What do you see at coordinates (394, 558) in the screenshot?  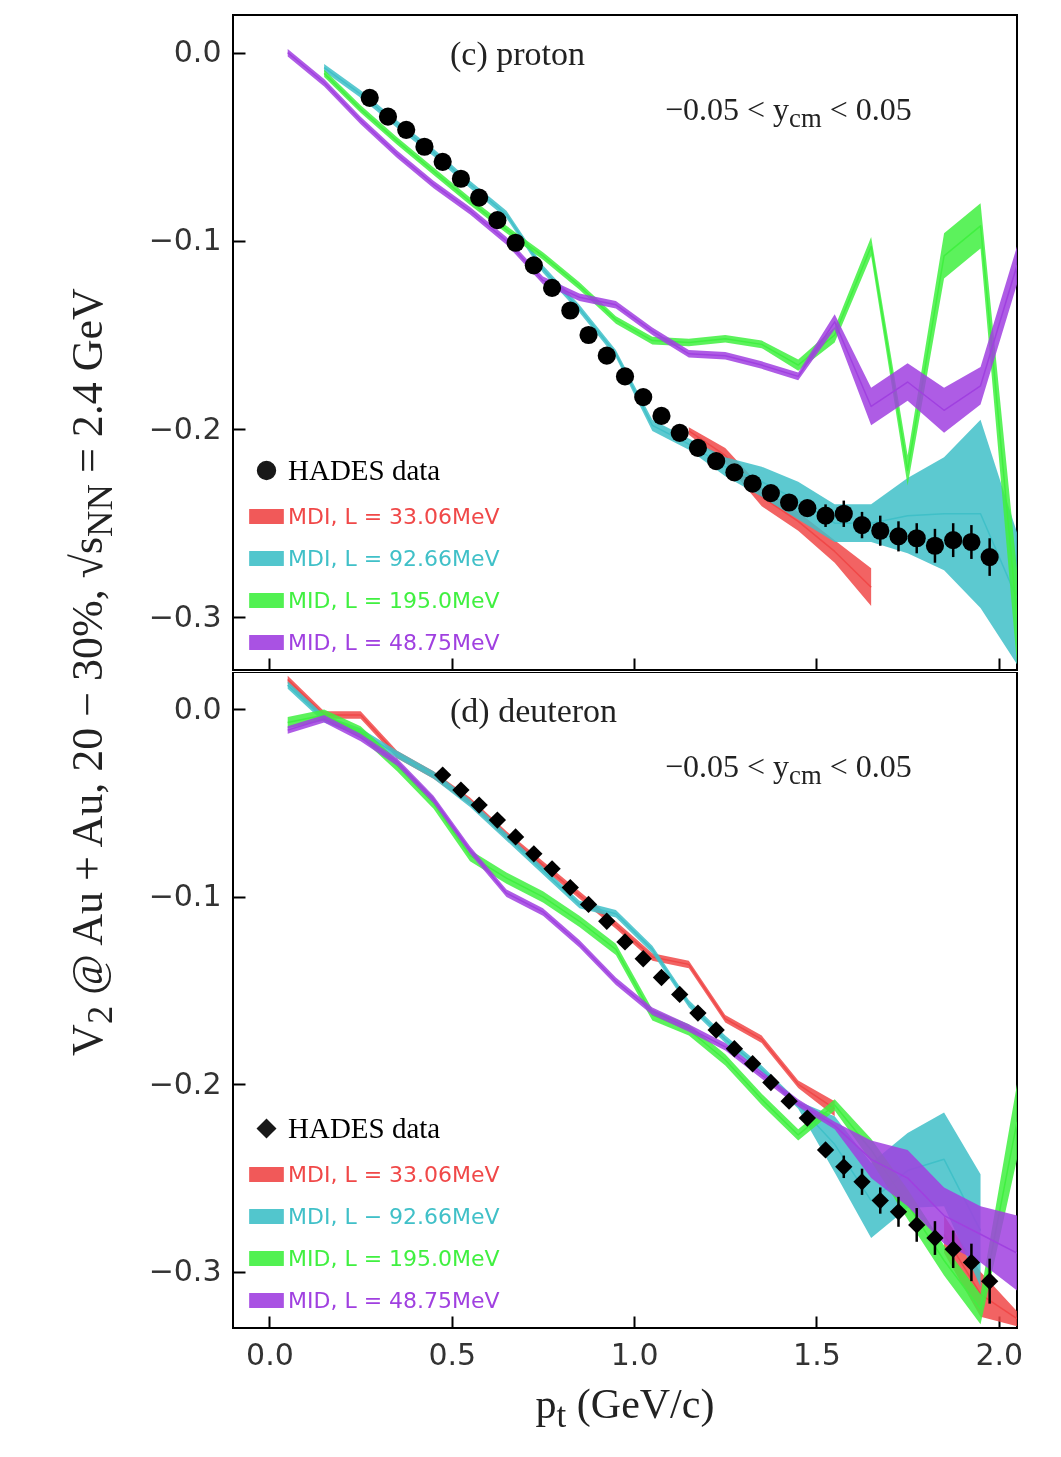 I see `legend-label: MDI, L = 92.66MeV` at bounding box center [394, 558].